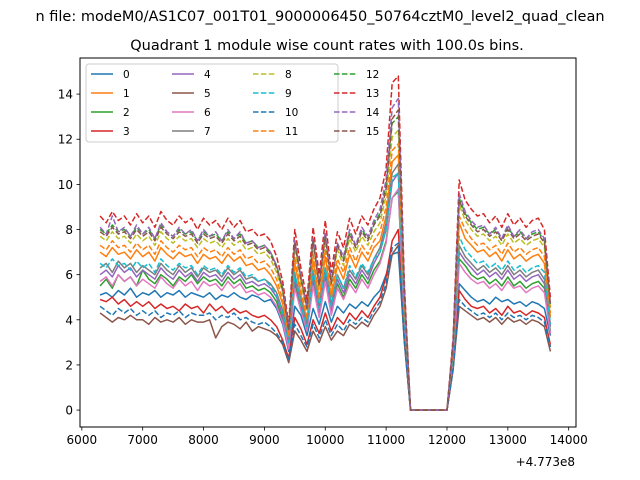 This screenshot has width=640, height=480. I want to click on legend-label-5: 5, so click(207, 94).